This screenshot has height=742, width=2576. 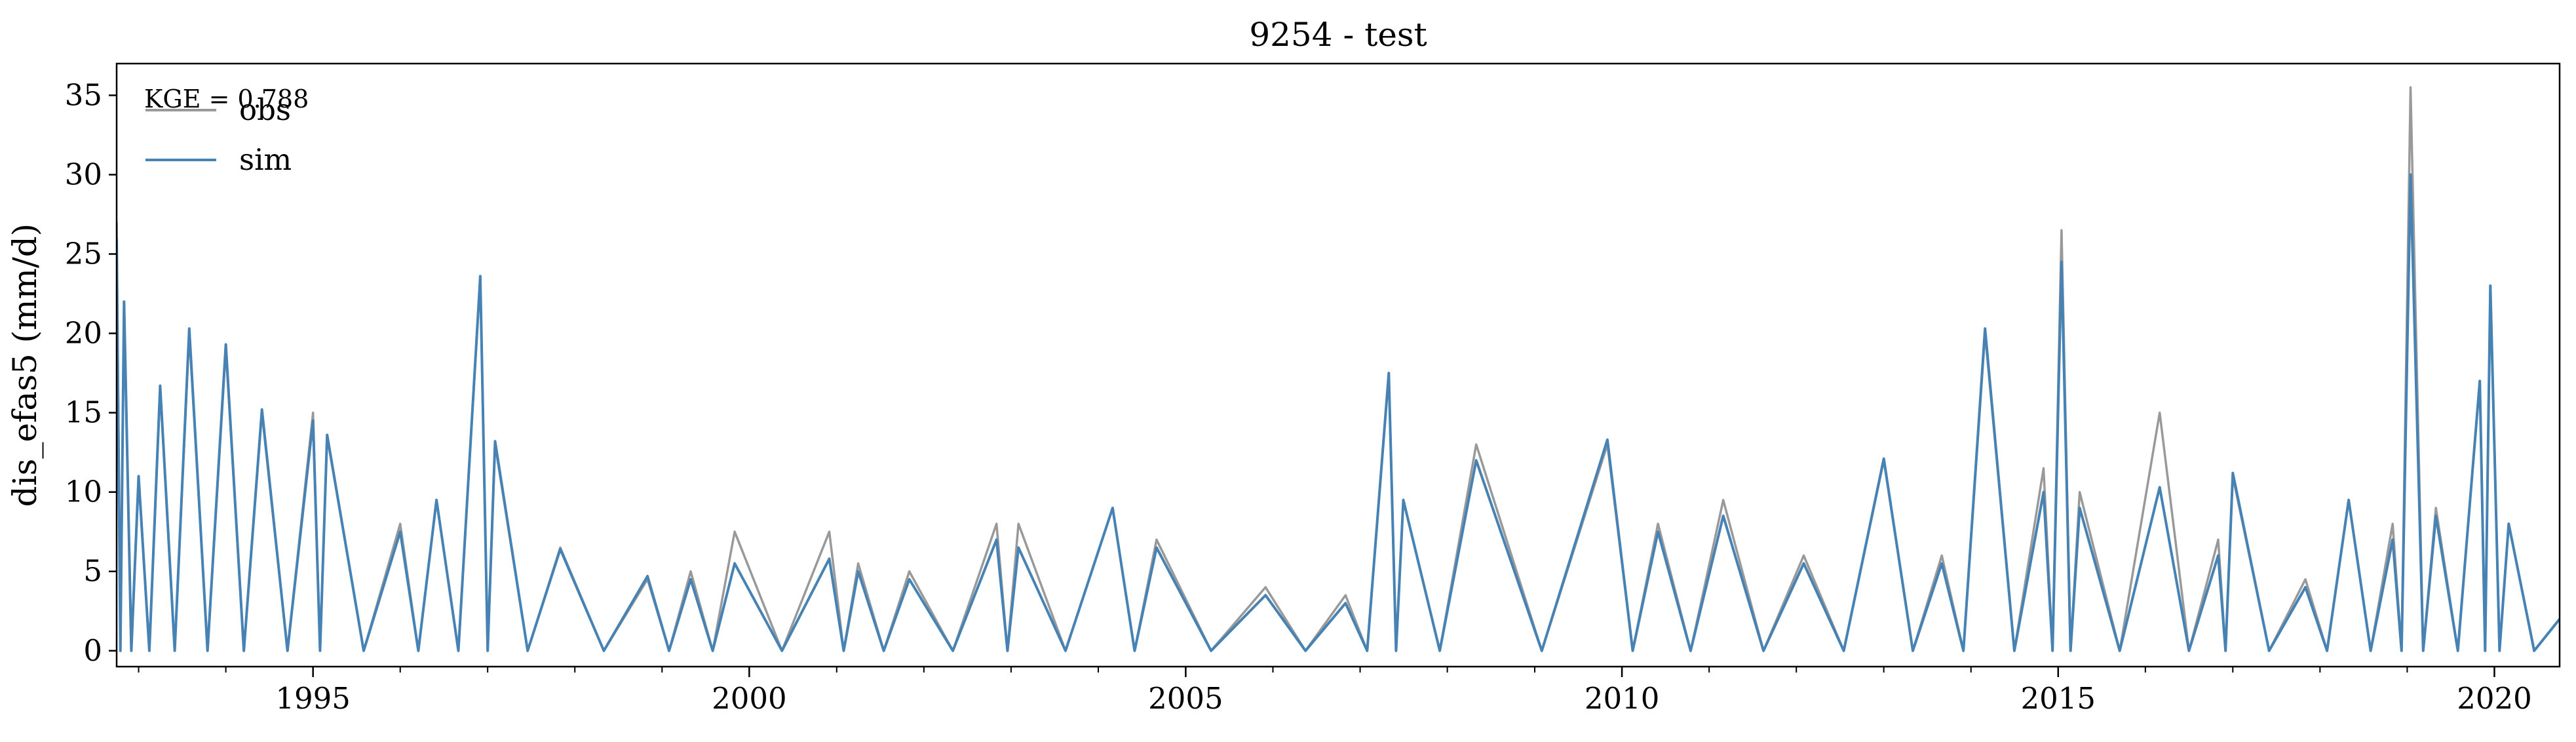 I want to click on x-tick-label-2005: 2005, so click(x=1185, y=698).